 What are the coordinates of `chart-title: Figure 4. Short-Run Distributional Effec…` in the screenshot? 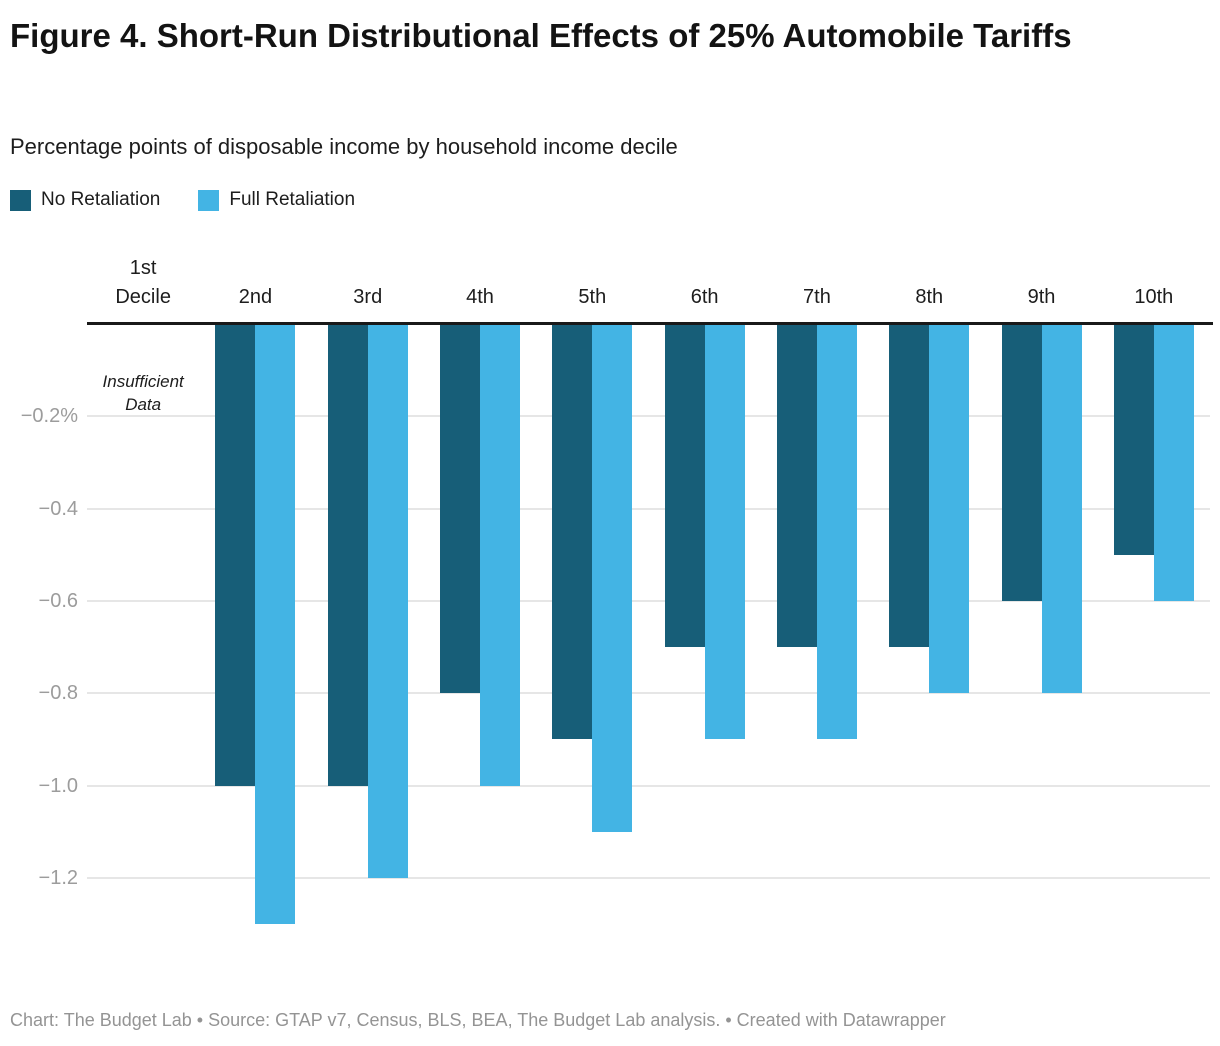 It's located at (541, 35).